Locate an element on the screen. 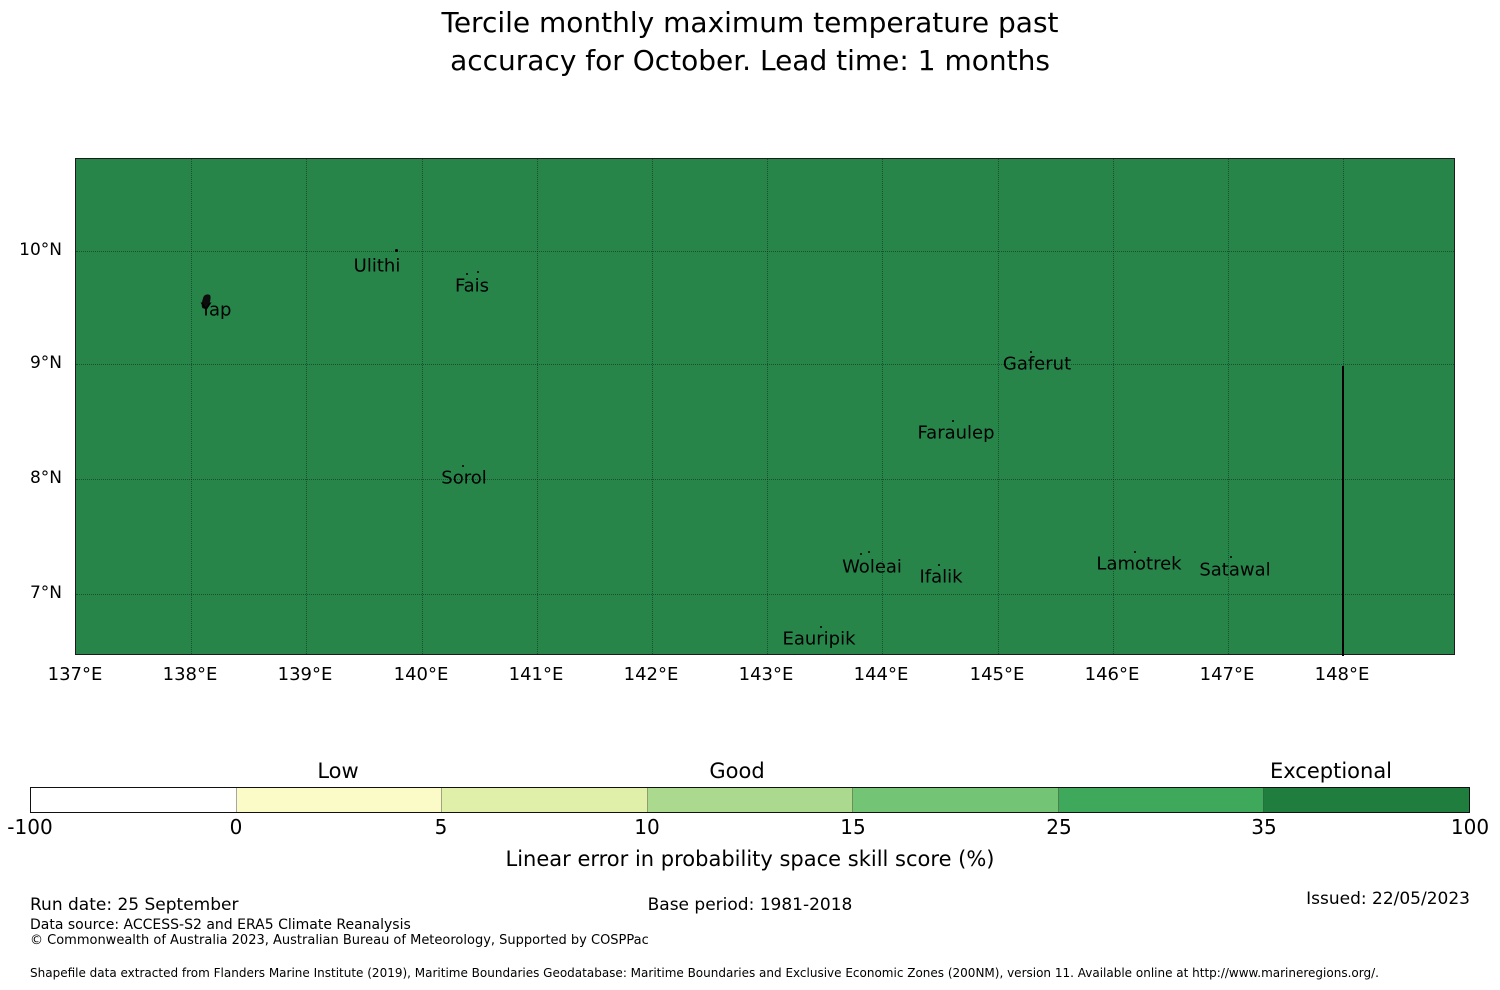  x-tick-label: 143°E is located at coordinates (766, 674).